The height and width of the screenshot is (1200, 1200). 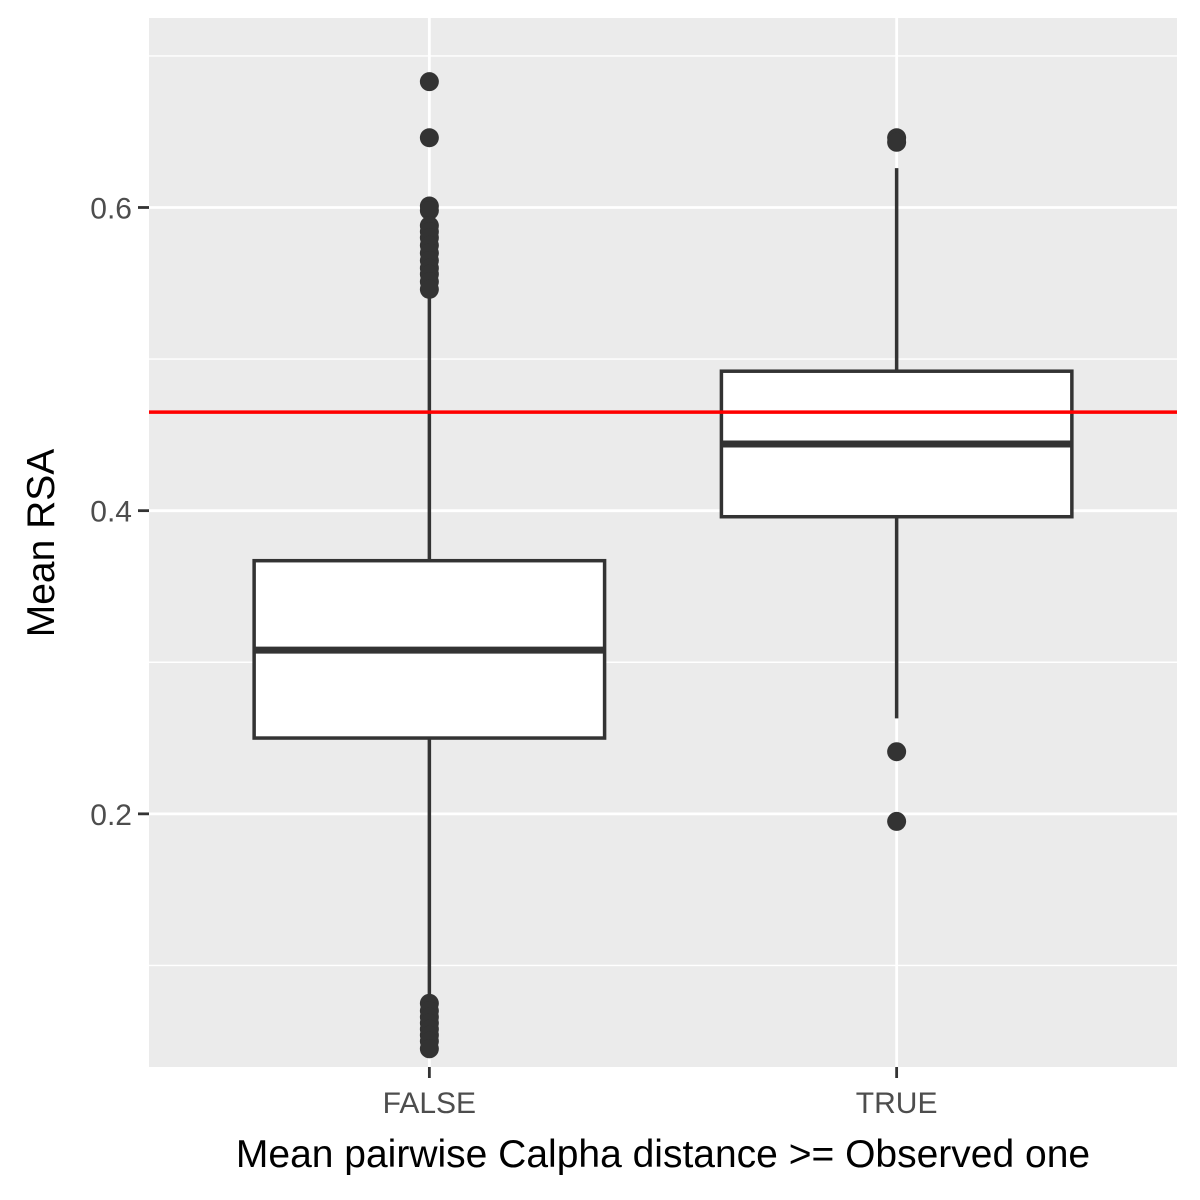 I want to click on x-axis: FALSE TRUE, so click(x=660, y=1093).